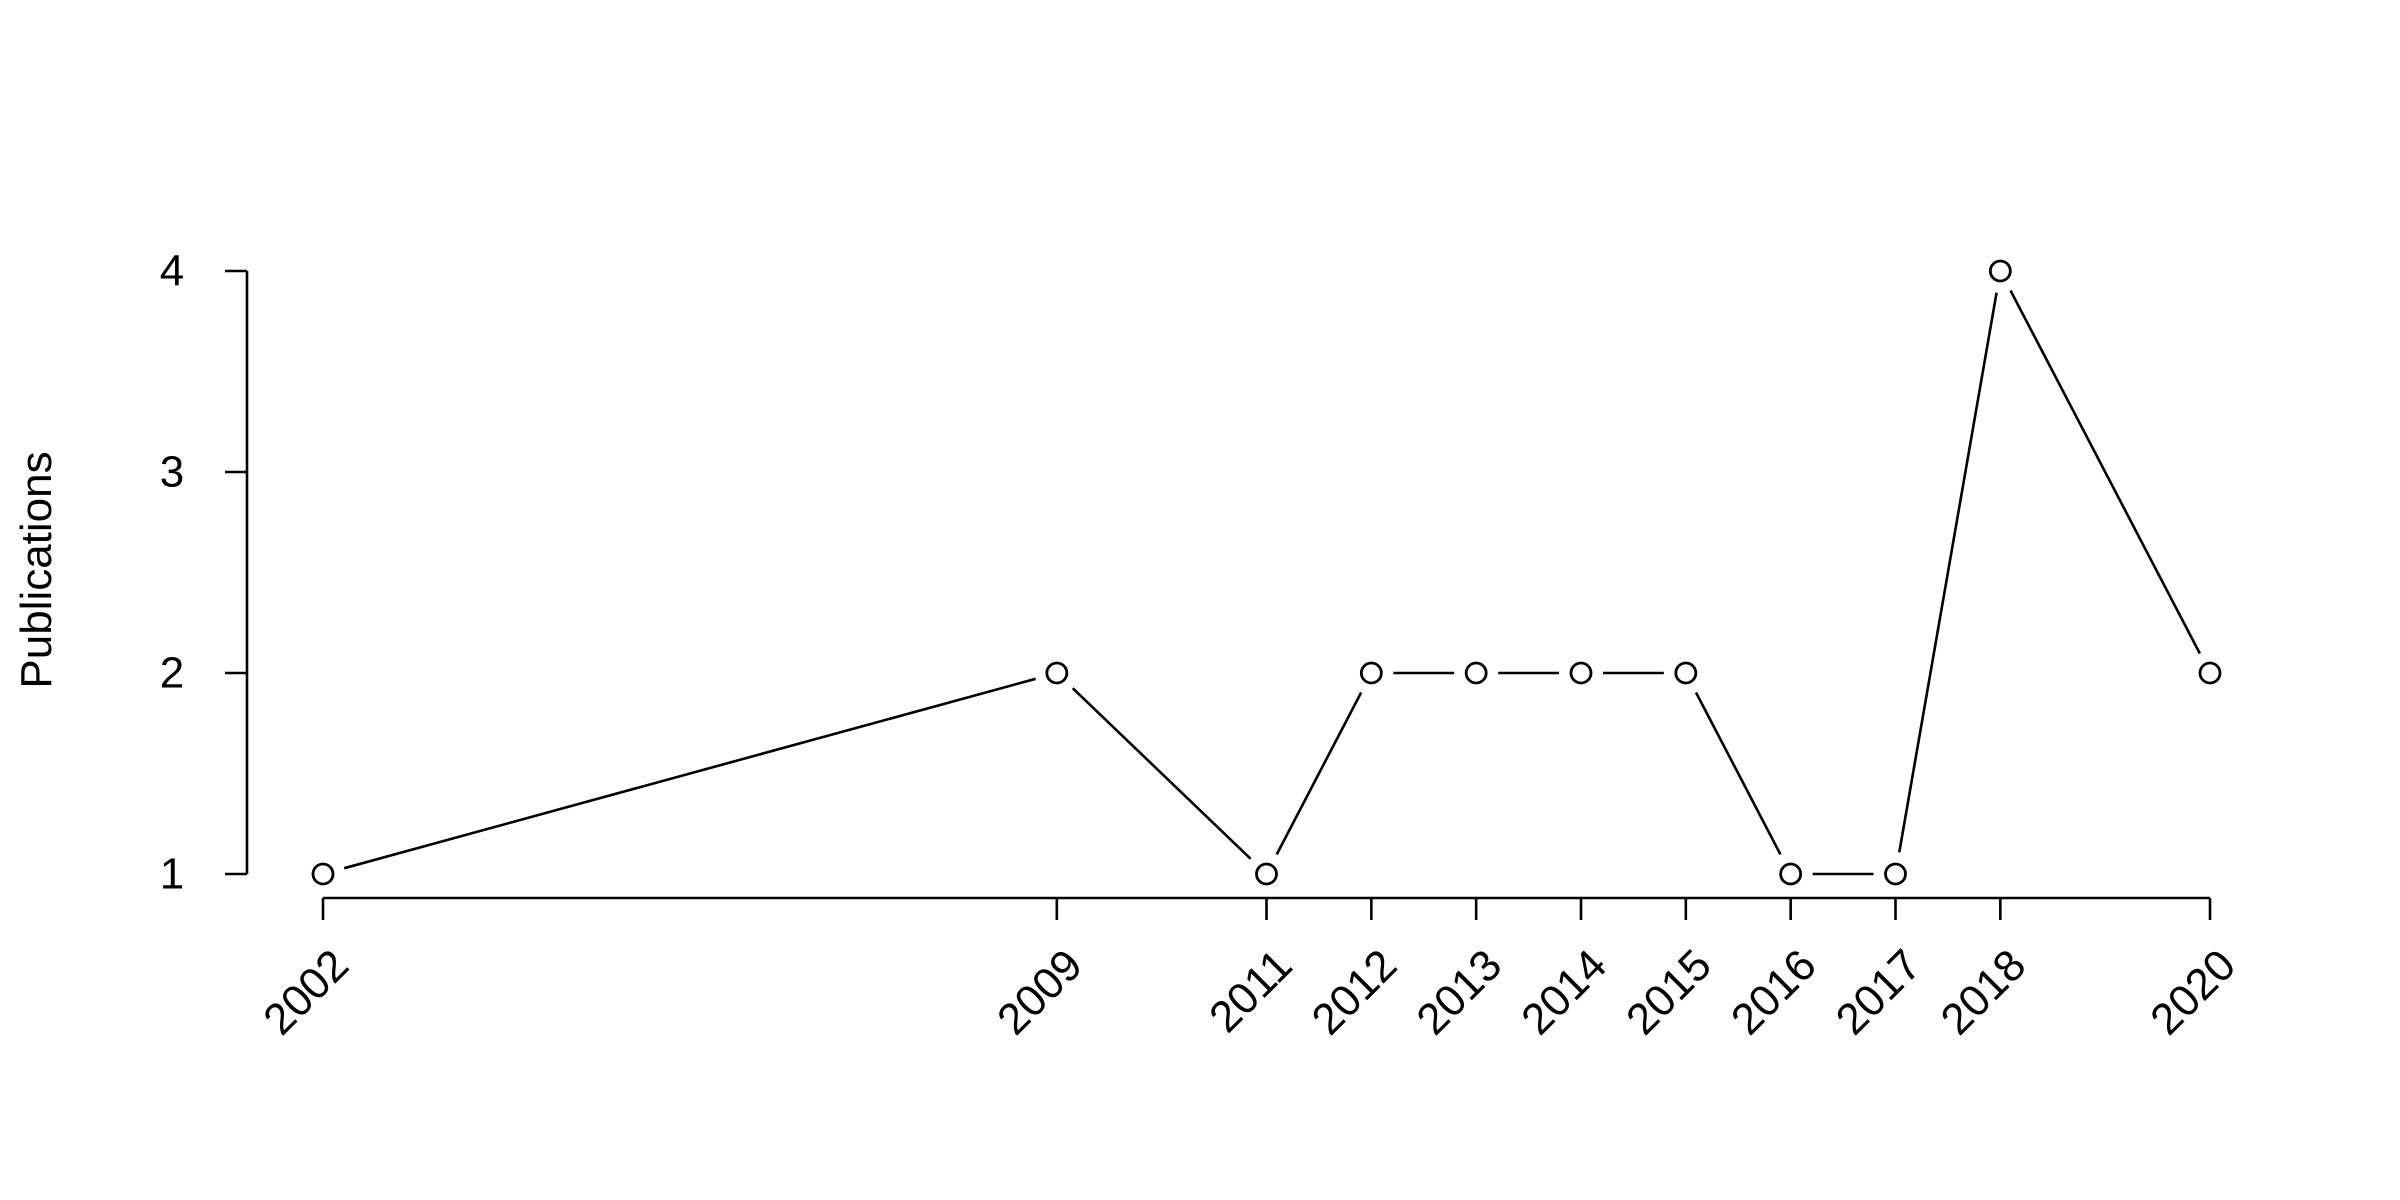 The image size is (2400, 1200). Describe the element at coordinates (172, 271) in the screenshot. I see `y-tick-label: 4` at that location.